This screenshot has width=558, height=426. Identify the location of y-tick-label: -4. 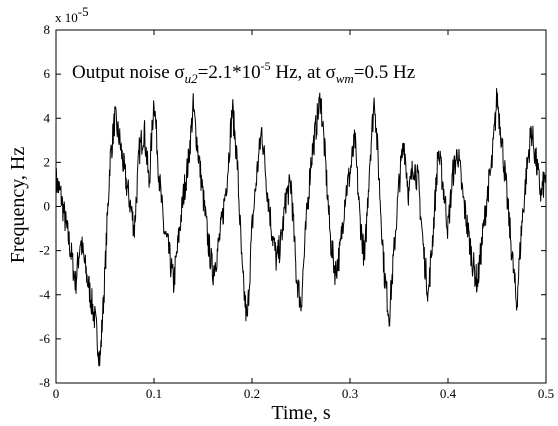
(44, 294).